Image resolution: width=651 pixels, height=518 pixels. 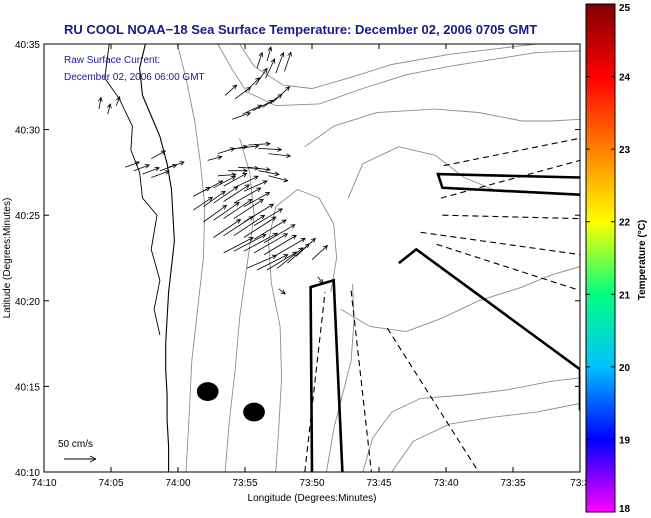 I want to click on colorbar-tick-label-0: 18, so click(x=625, y=509).